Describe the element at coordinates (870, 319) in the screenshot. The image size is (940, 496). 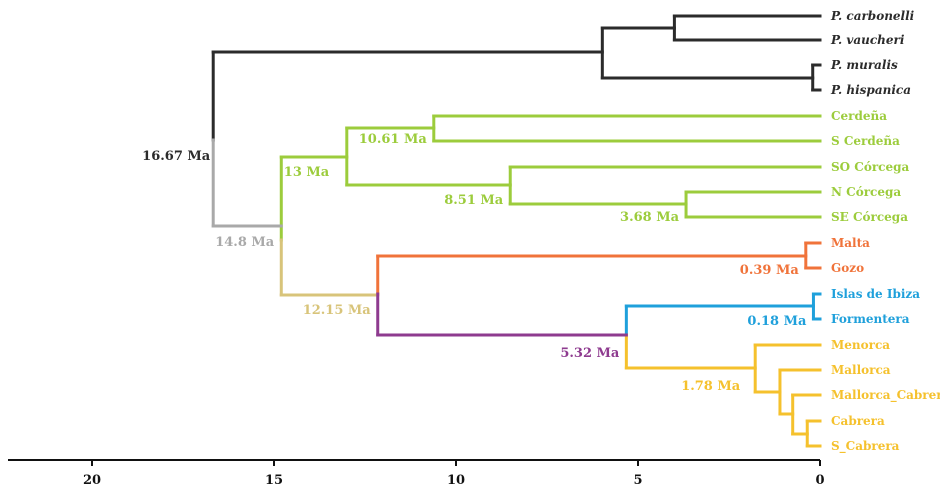
I see `tip-label: Formentera` at that location.